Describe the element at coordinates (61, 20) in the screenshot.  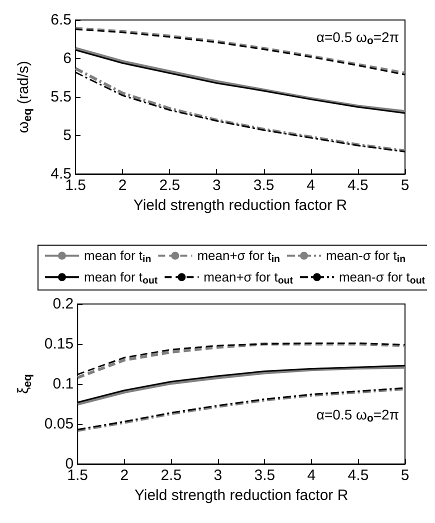
I see `y-tick-label: 6.5` at that location.